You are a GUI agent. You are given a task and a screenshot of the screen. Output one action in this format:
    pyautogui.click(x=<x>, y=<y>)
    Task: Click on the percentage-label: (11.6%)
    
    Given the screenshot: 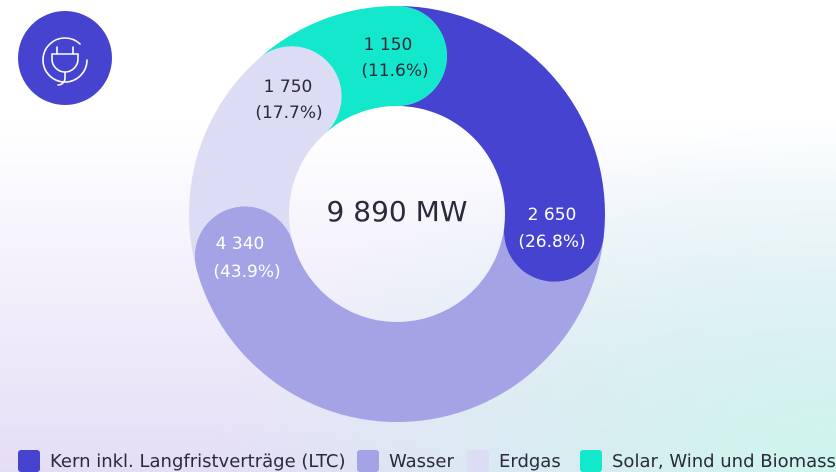 What is the action you would take?
    pyautogui.click(x=394, y=71)
    